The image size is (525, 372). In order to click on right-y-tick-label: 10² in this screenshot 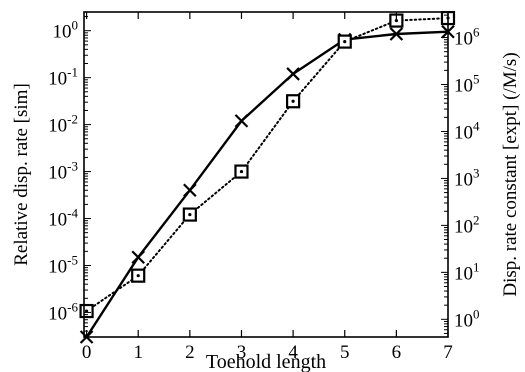, I will do `click(467, 224)`.